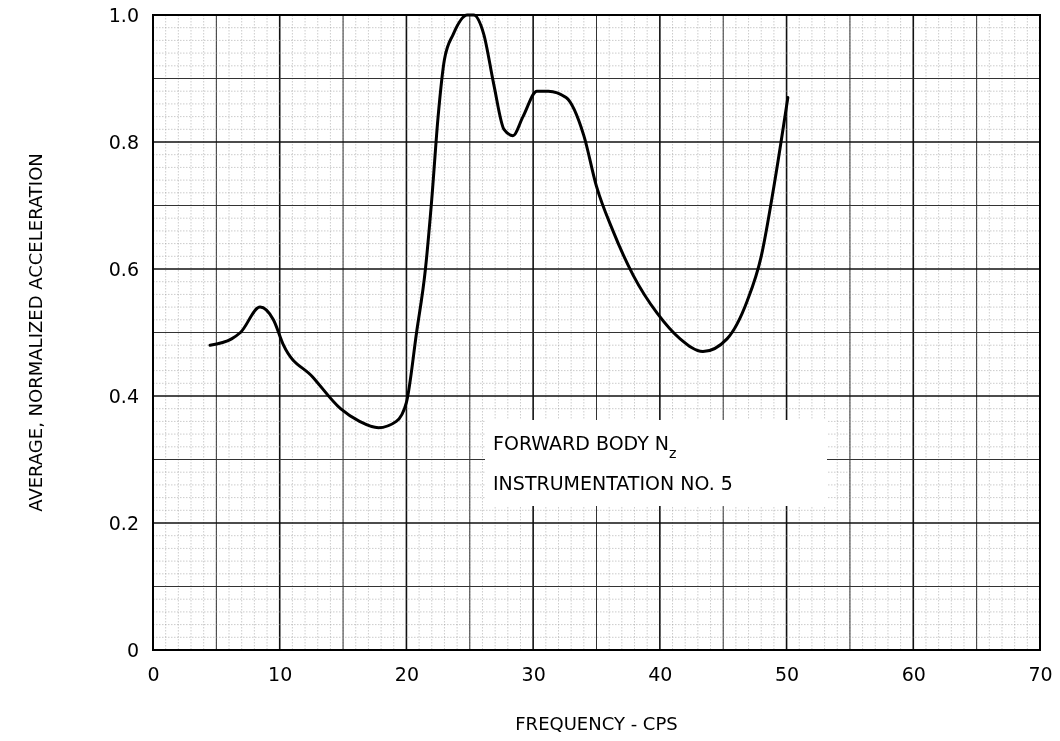 This screenshot has height=741, width=1060. What do you see at coordinates (660, 674) in the screenshot?
I see `x-tick-label: 40` at bounding box center [660, 674].